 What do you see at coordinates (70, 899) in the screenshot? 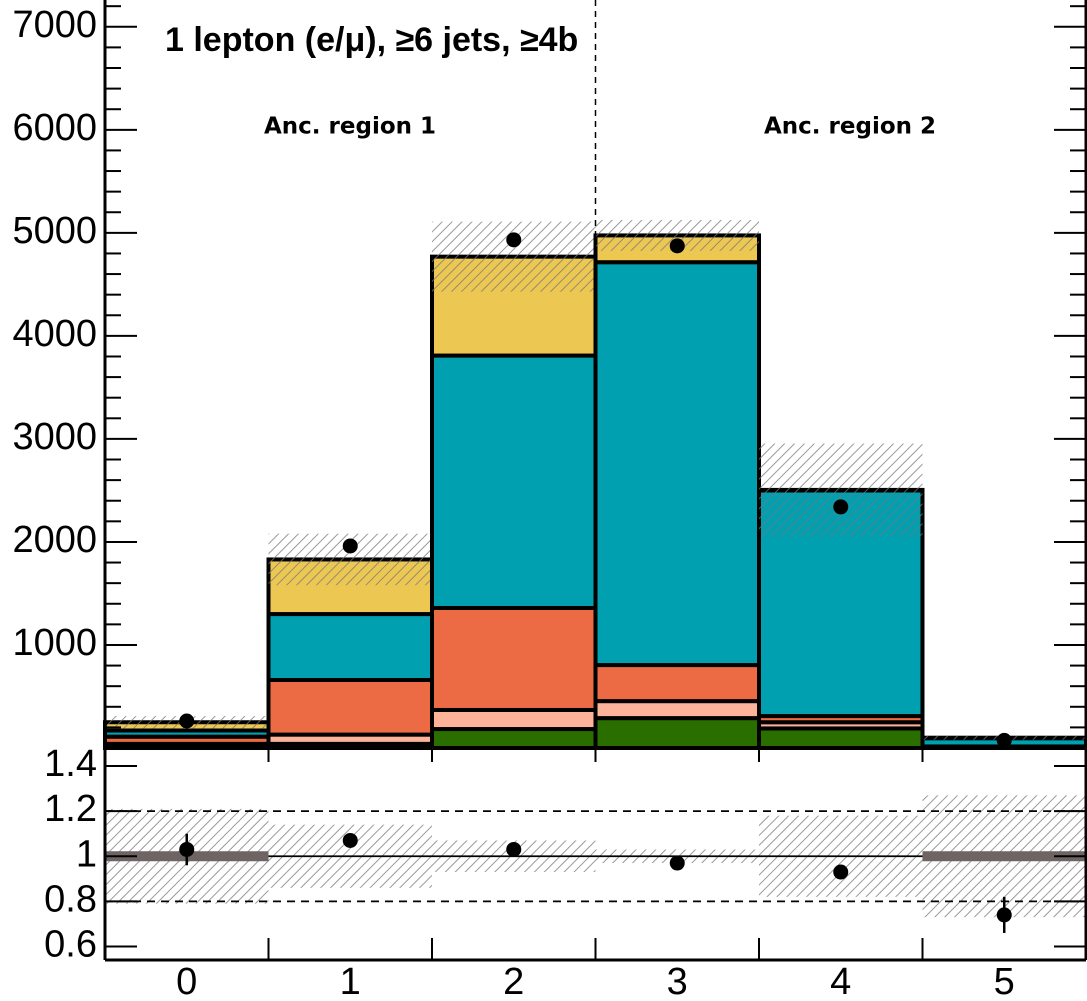
I see `y-tick-label: 0.8` at bounding box center [70, 899].